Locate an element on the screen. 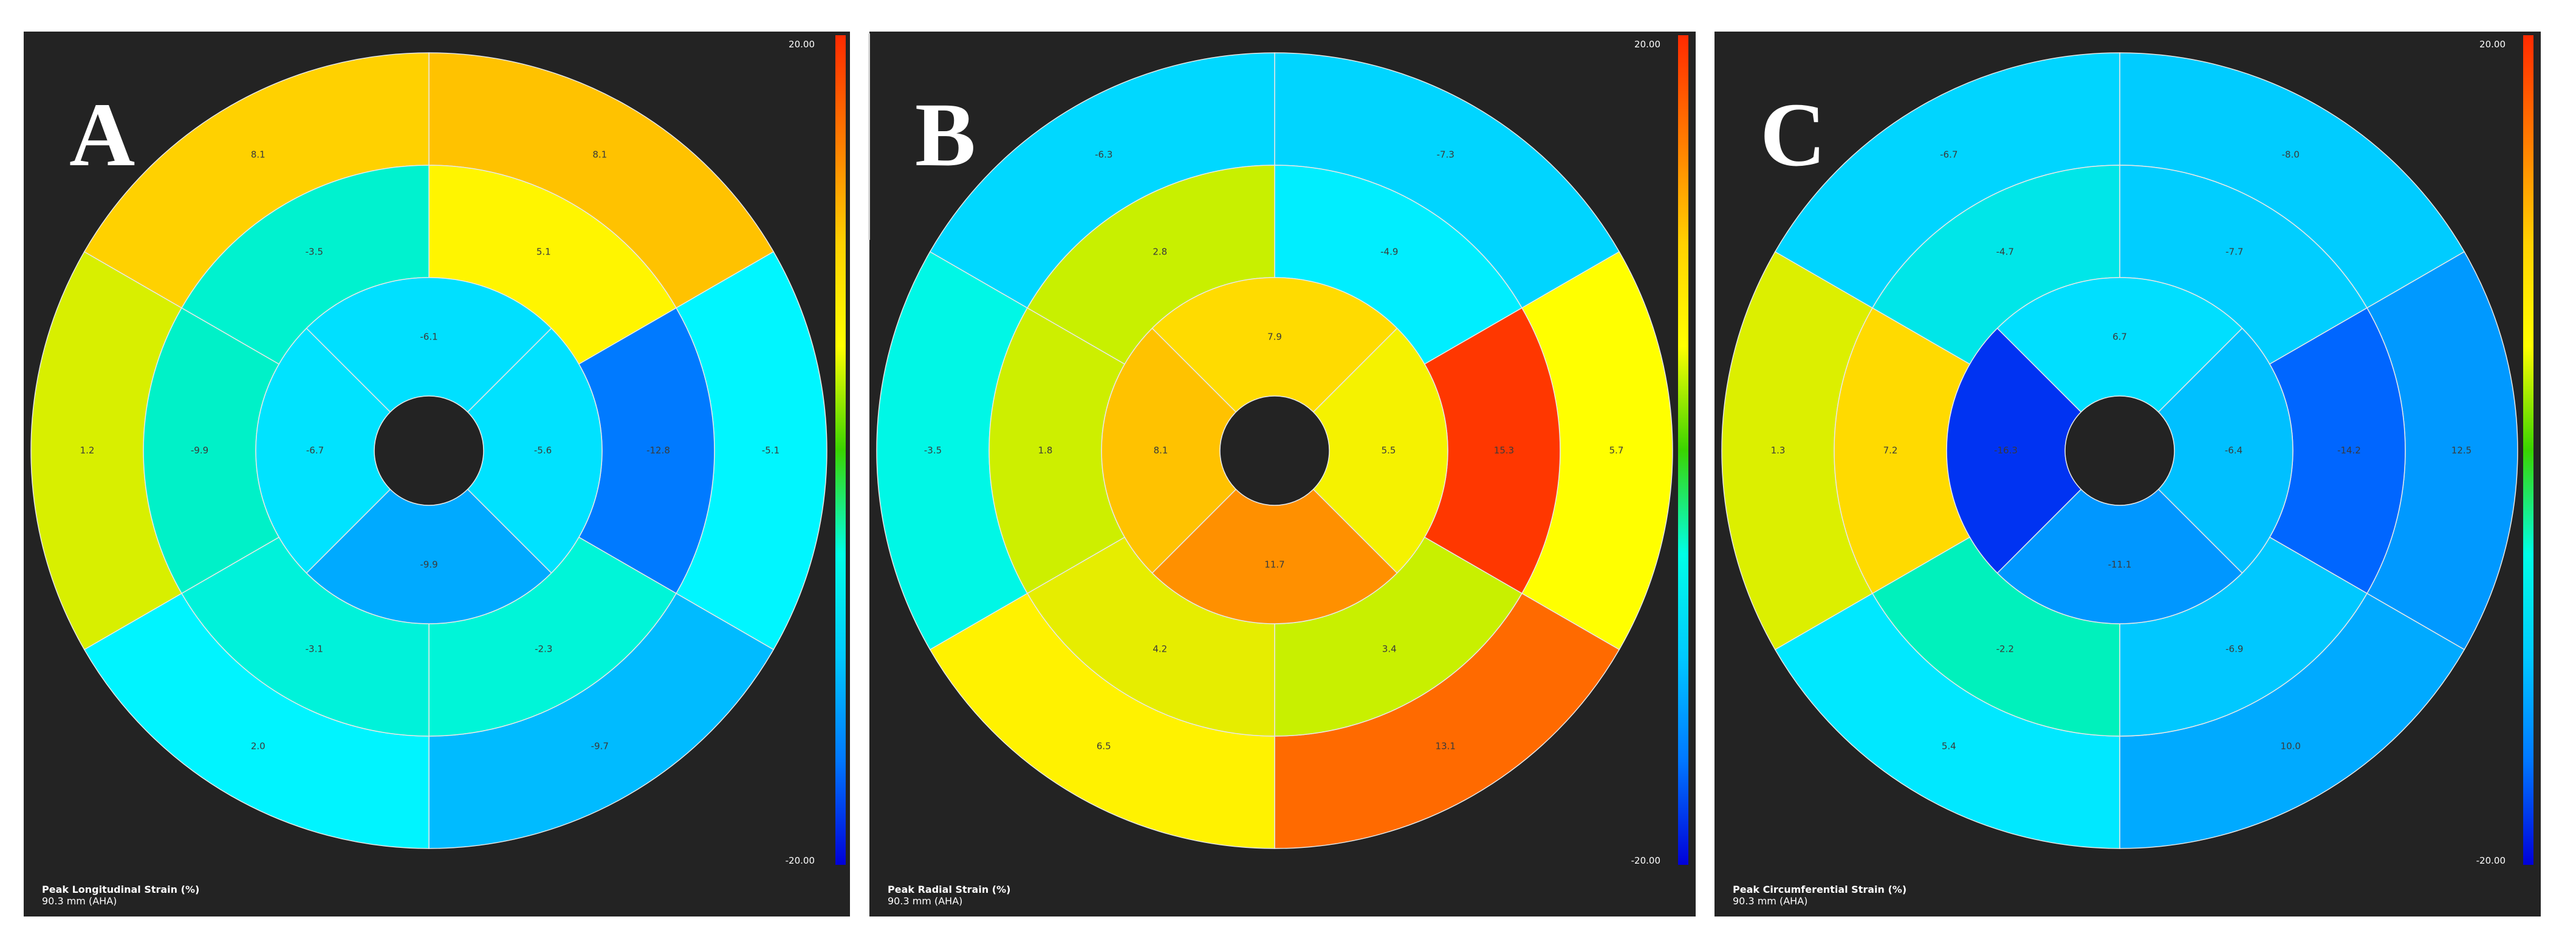 The height and width of the screenshot is (942, 2576). divider-line is located at coordinates (869, 136).